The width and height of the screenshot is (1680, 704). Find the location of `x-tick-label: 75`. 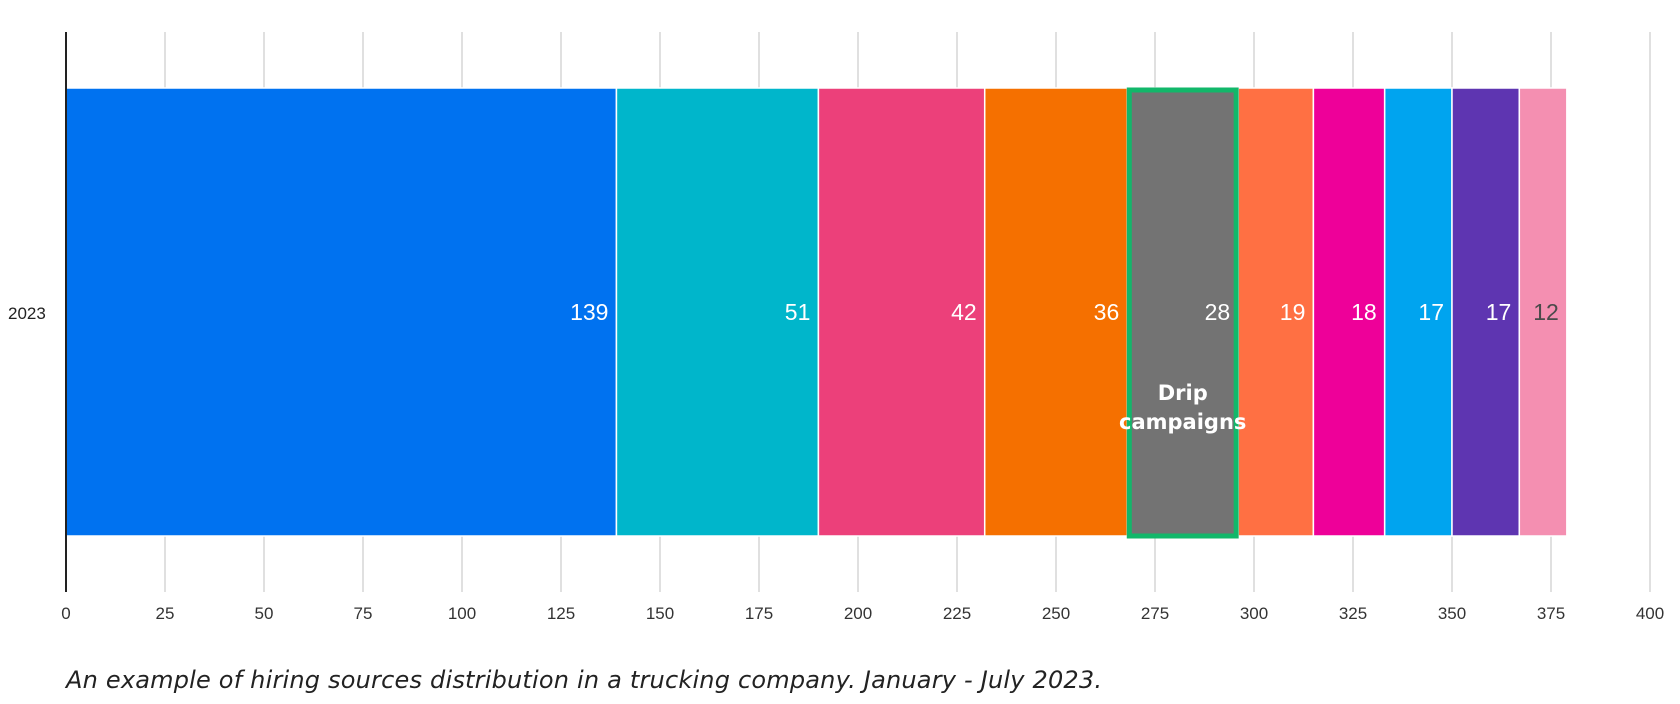

x-tick-label: 75 is located at coordinates (363, 613).